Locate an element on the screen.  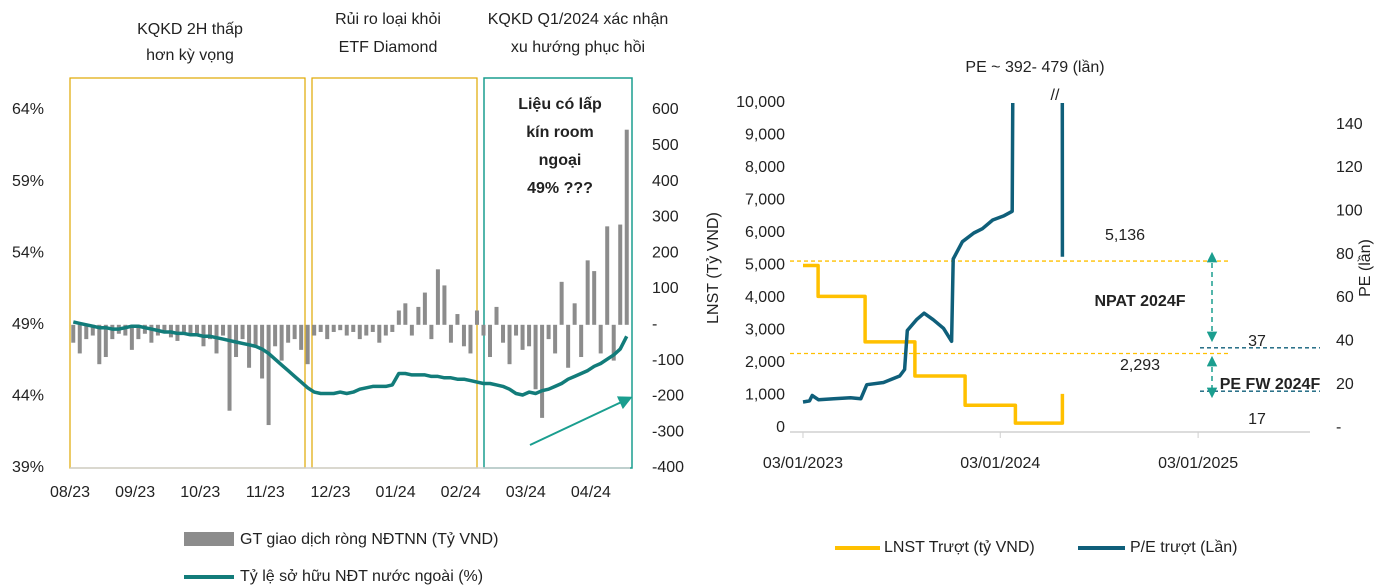
annotation: Liệu có lấp is located at coordinates (560, 104).